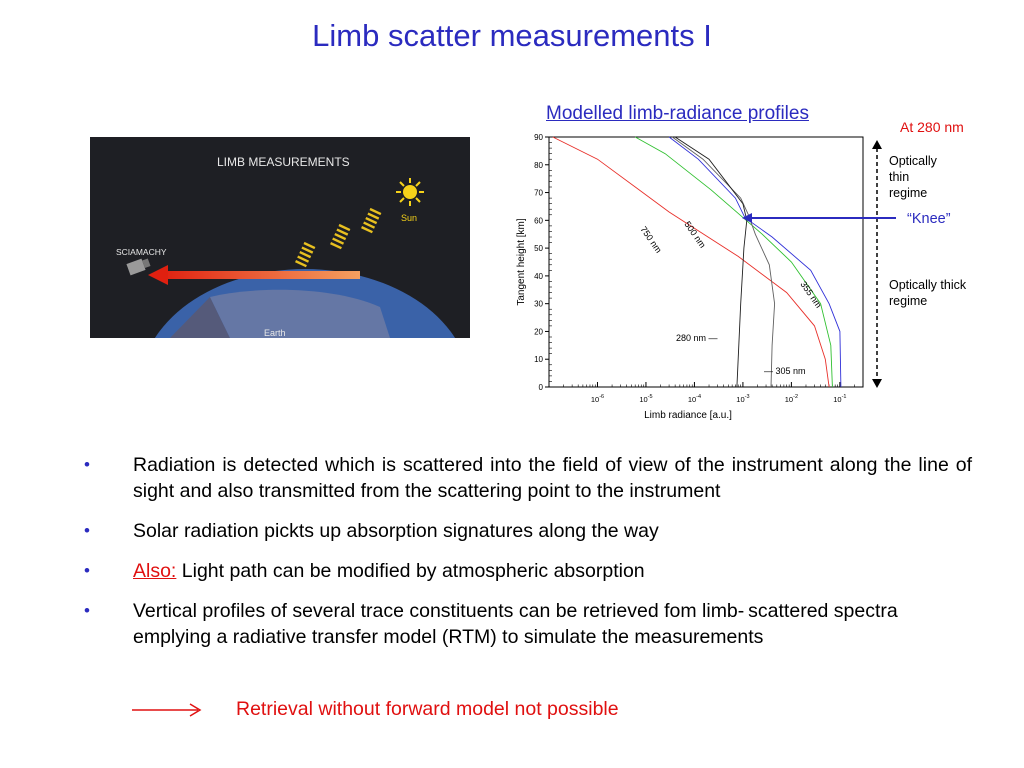 This screenshot has width=1024, height=768. I want to click on also-label: Also:, so click(155, 571).